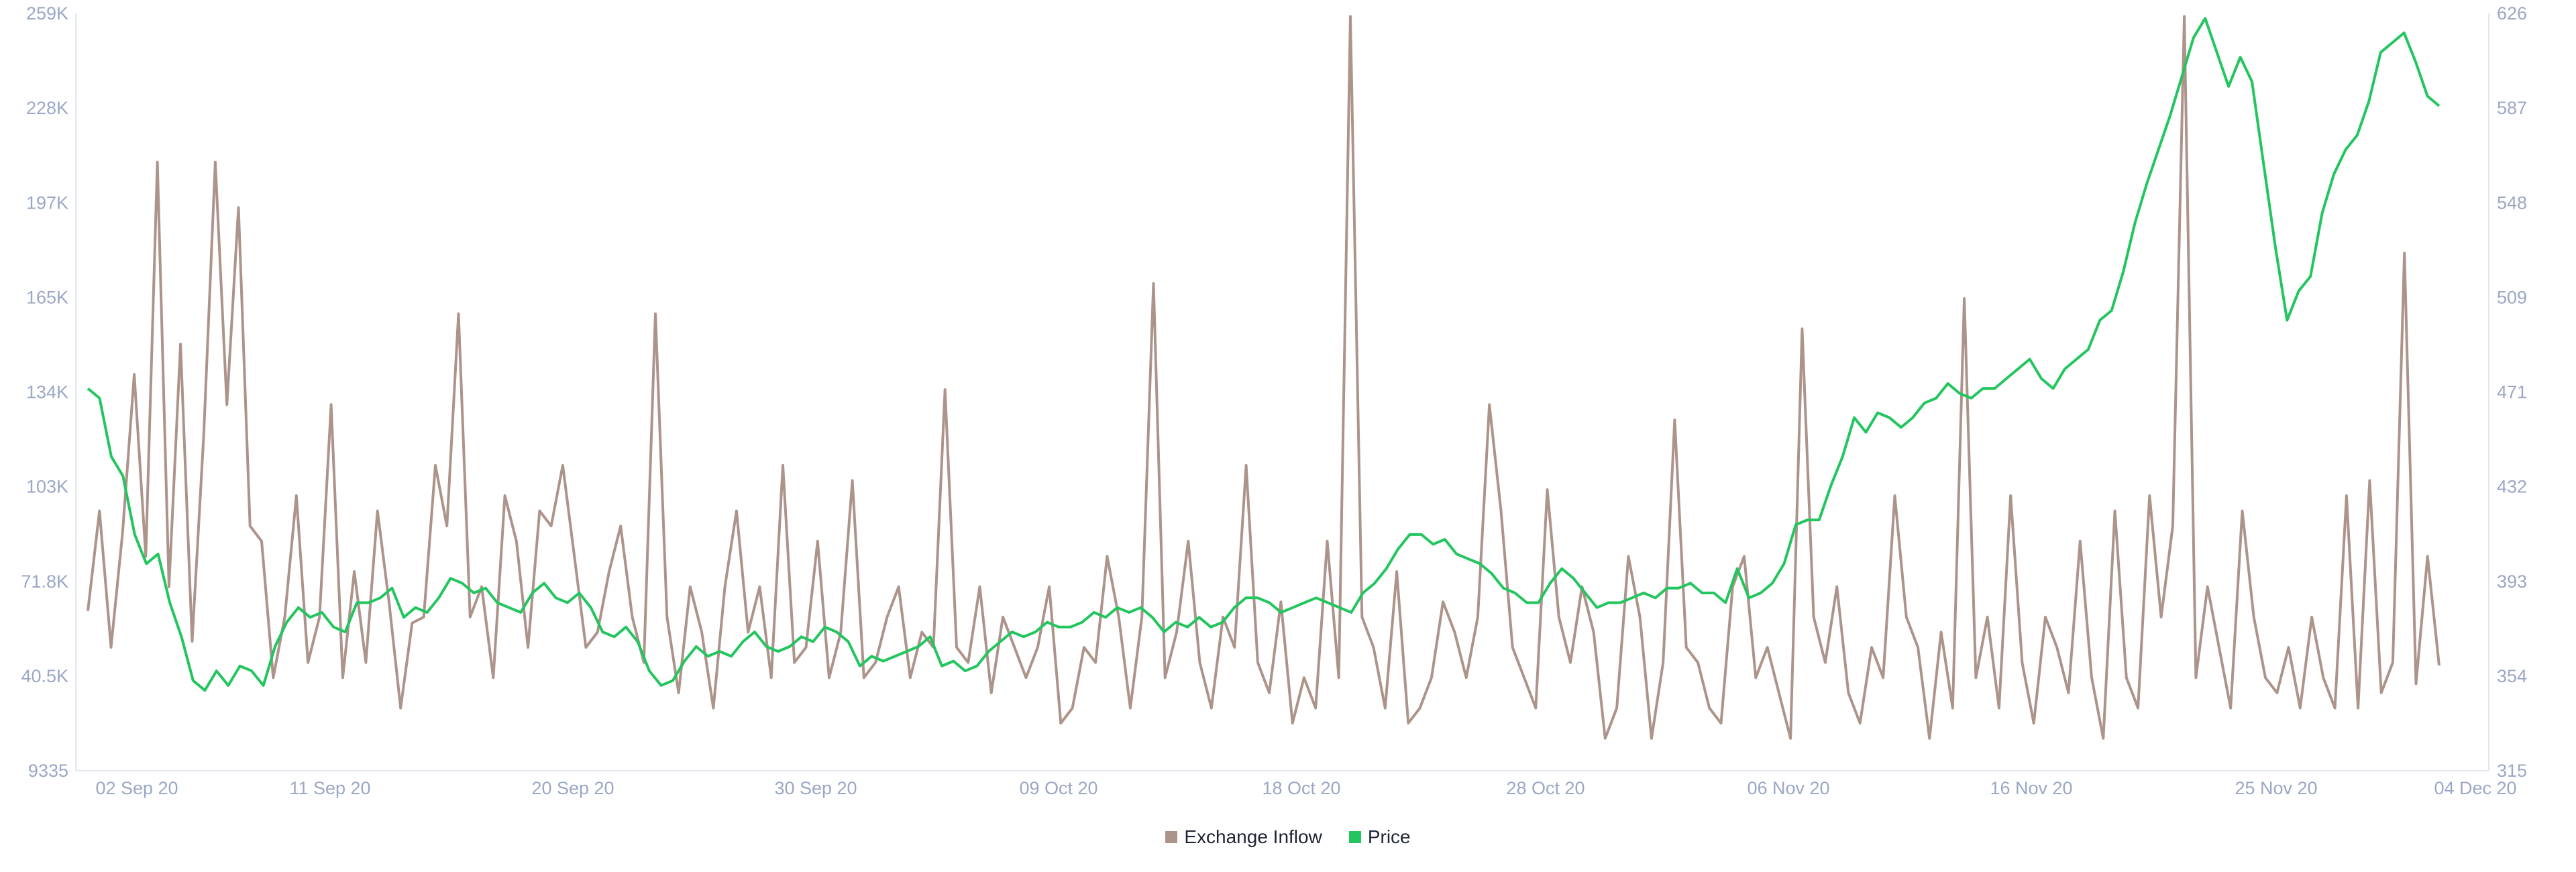 The width and height of the screenshot is (2576, 872). Describe the element at coordinates (2512, 581) in the screenshot. I see `y-right-tick-label: 393` at that location.